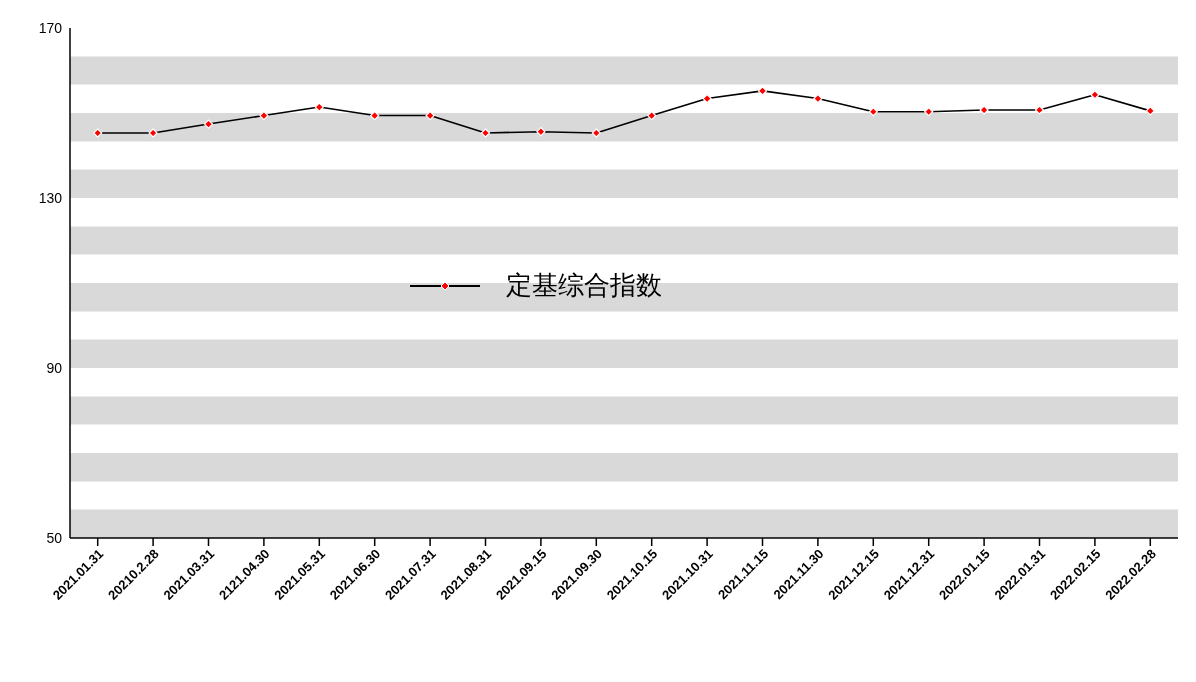 The height and width of the screenshot is (682, 1196). What do you see at coordinates (50, 27) in the screenshot?
I see `y-tick-label: 170` at bounding box center [50, 27].